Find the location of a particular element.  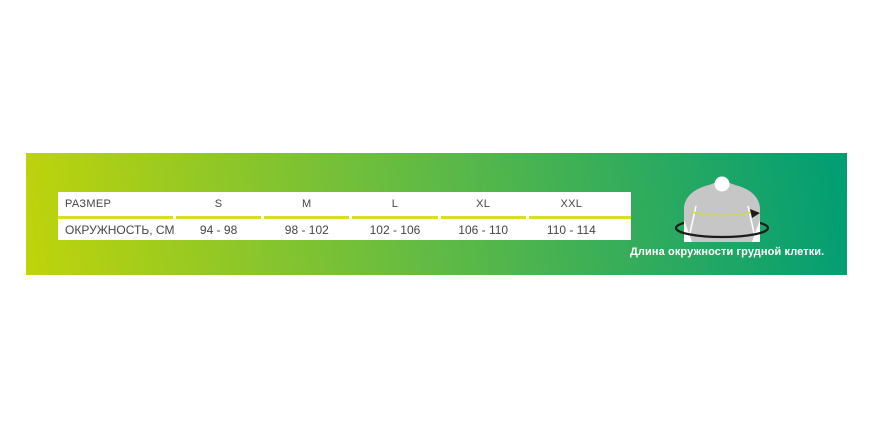

size-header-s: S is located at coordinates (219, 205).